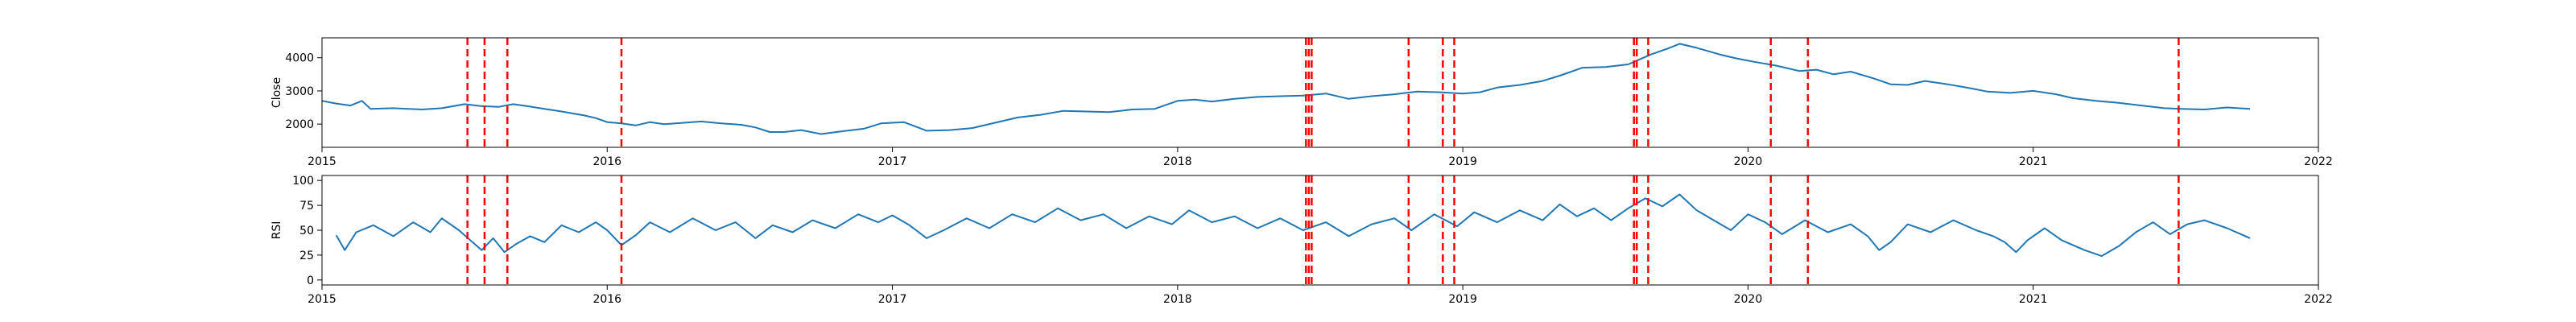 The height and width of the screenshot is (322, 2576). What do you see at coordinates (2318, 161) in the screenshot?
I see `close-x-tick-label: 2022` at bounding box center [2318, 161].